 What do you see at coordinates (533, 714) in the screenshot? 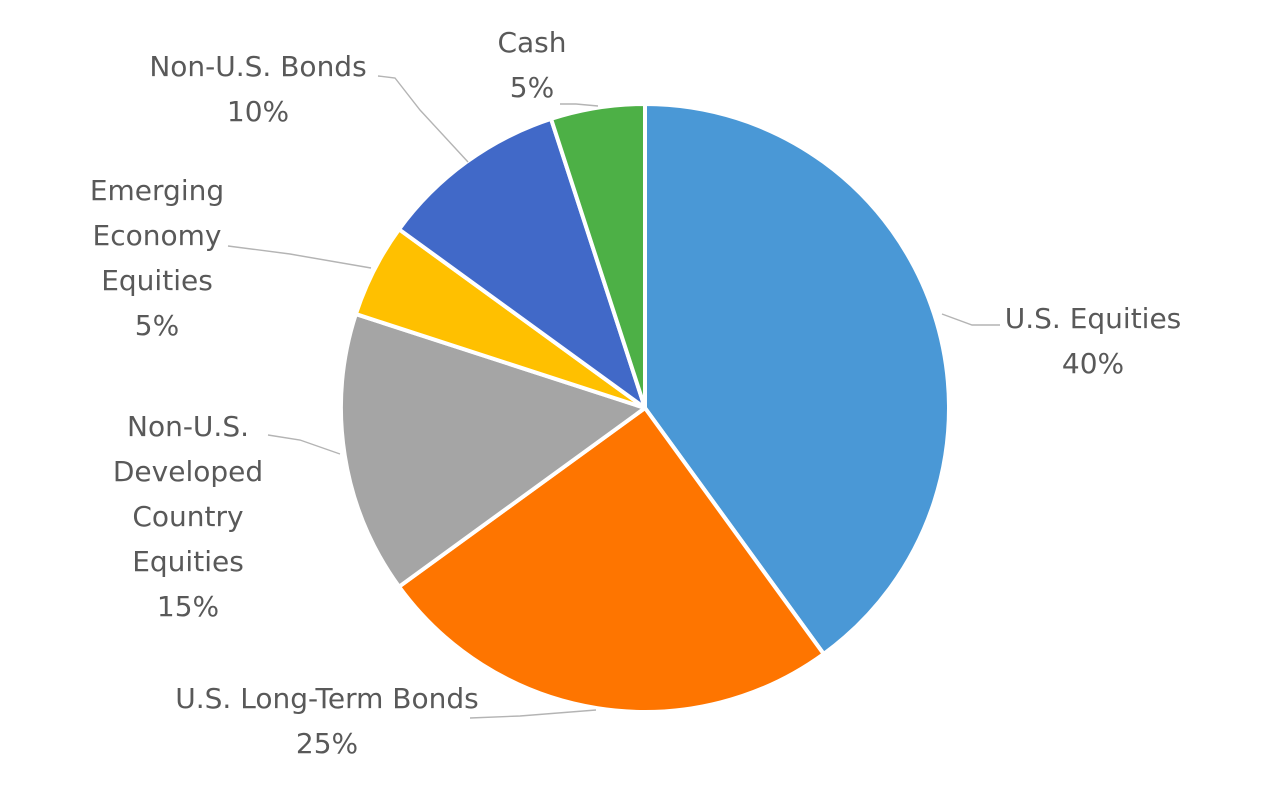
I see `leader-line-u-s-long-term-bonds` at bounding box center [533, 714].